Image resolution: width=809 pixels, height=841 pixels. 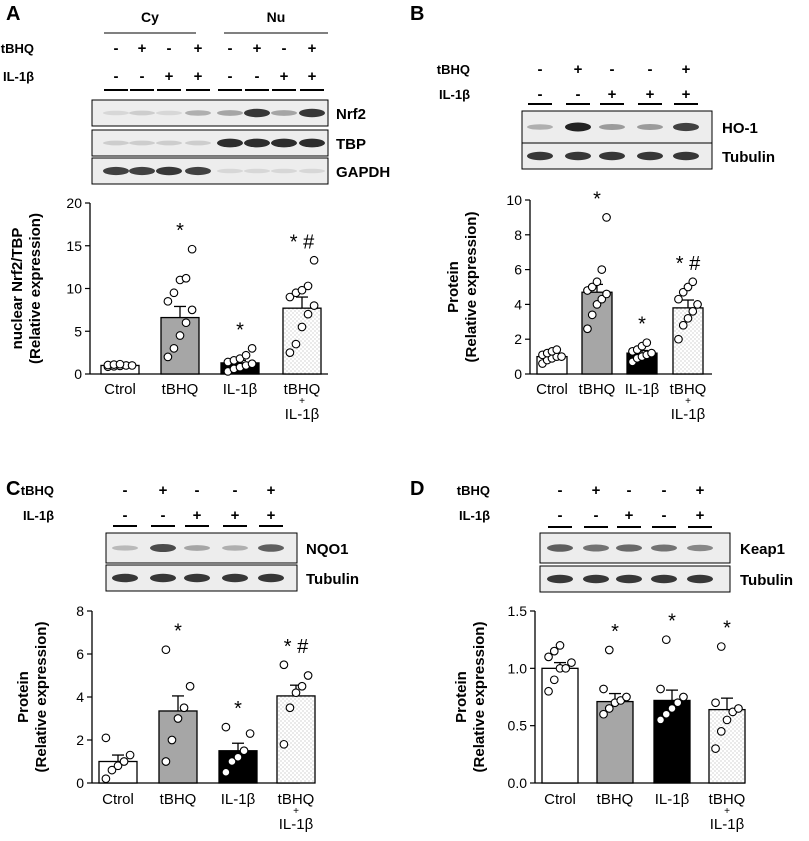 I want to click on blot-label: Tubulin, so click(x=766, y=580).